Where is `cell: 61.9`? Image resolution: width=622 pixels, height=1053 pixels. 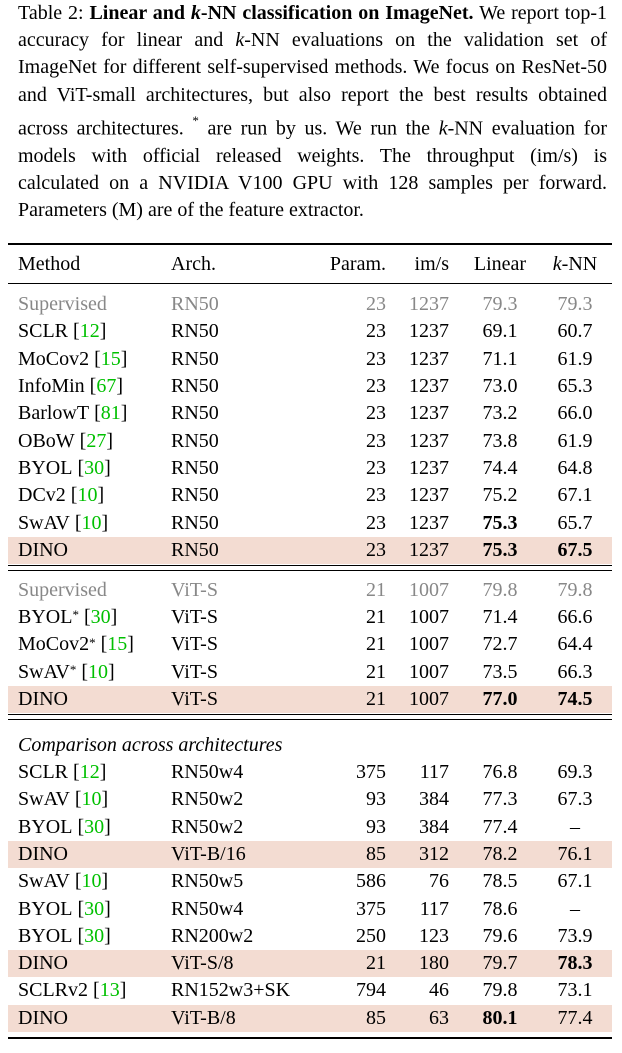
cell: 61.9 is located at coordinates (575, 359).